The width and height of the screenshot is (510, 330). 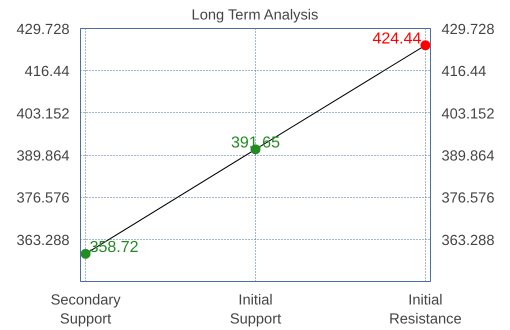 What do you see at coordinates (397, 39) in the screenshot?
I see `data-label: 424.44` at bounding box center [397, 39].